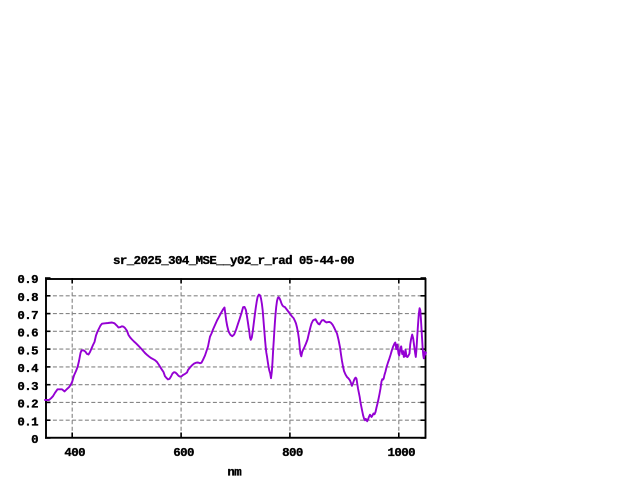  I want to click on svg-text: 0.8, so click(27, 298).